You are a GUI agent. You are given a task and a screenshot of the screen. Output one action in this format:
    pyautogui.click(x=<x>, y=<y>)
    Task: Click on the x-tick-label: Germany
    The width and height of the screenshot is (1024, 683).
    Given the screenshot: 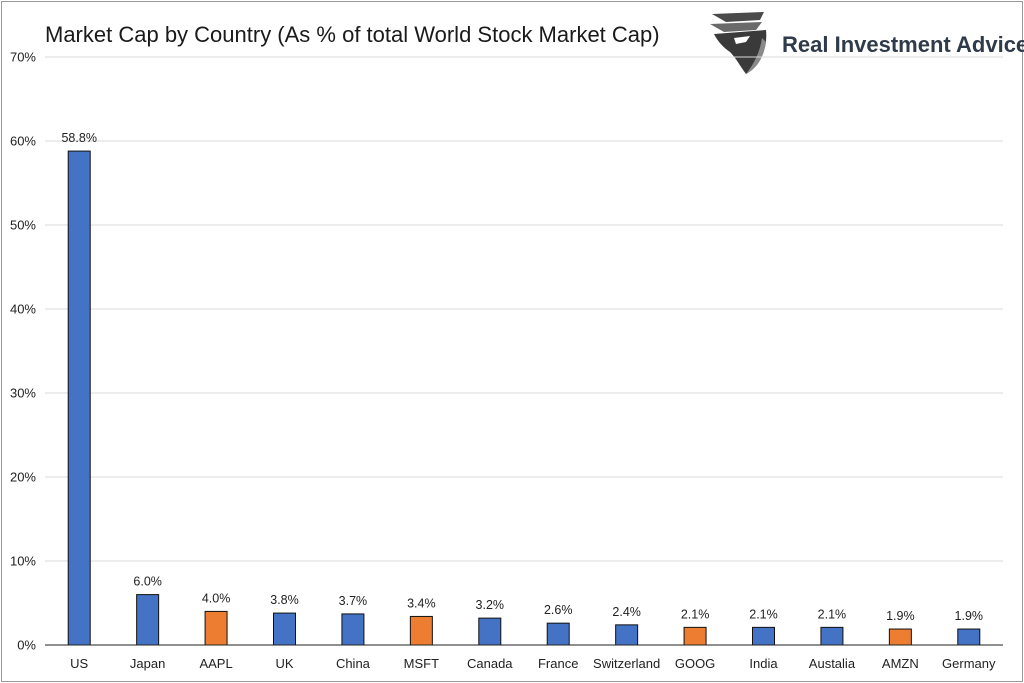 What is the action you would take?
    pyautogui.click(x=969, y=663)
    